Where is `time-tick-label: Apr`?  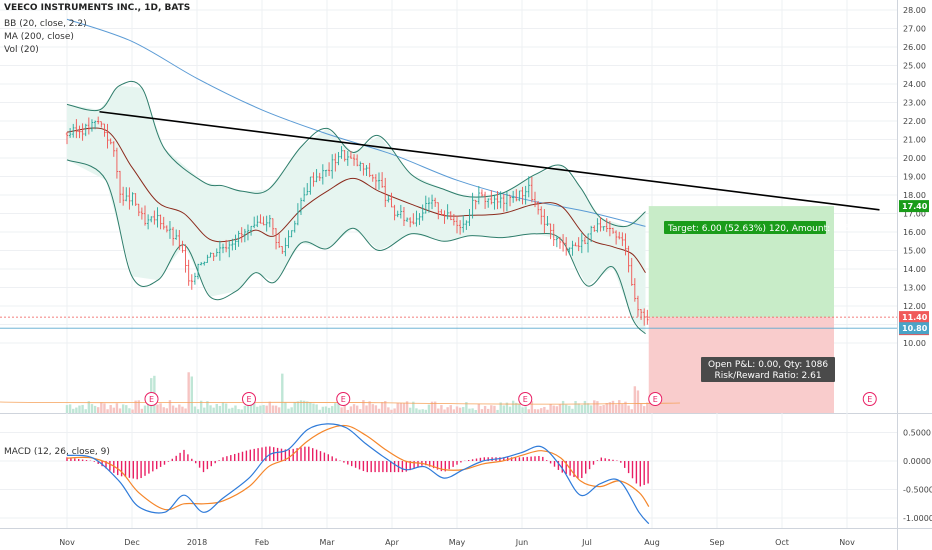 time-tick-label: Apr is located at coordinates (392, 542).